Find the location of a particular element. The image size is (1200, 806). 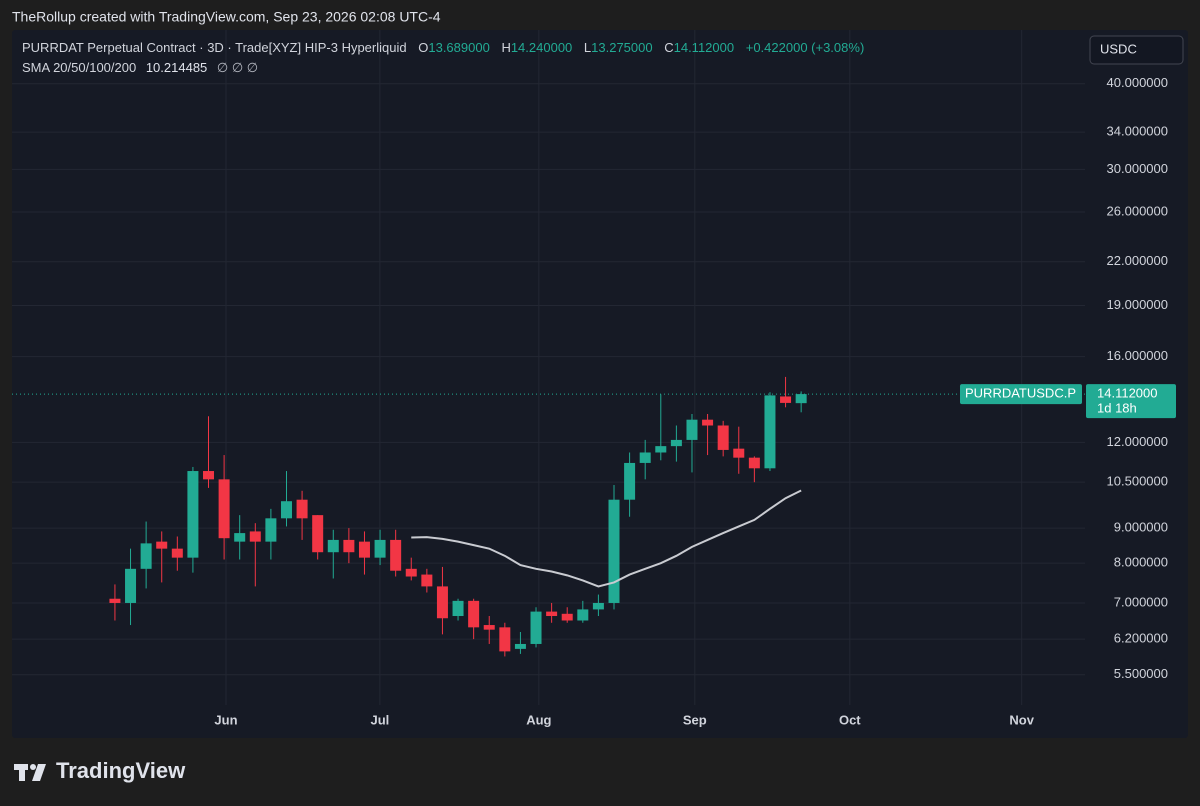

y-tick-label: 19.000000 is located at coordinates (1137, 304).